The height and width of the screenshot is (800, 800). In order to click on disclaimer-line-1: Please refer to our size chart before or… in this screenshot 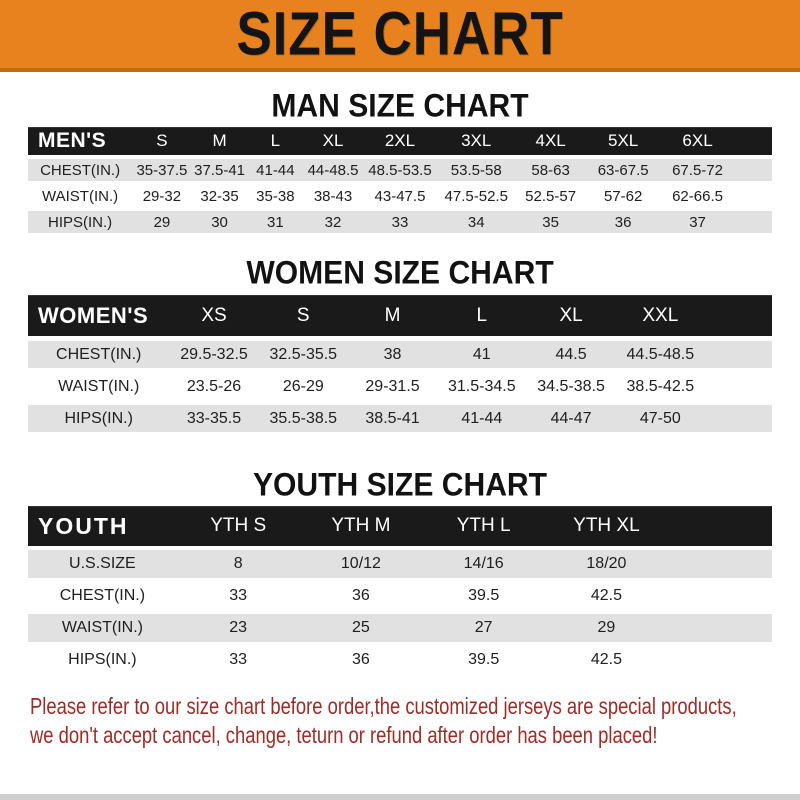, I will do `click(383, 706)`.